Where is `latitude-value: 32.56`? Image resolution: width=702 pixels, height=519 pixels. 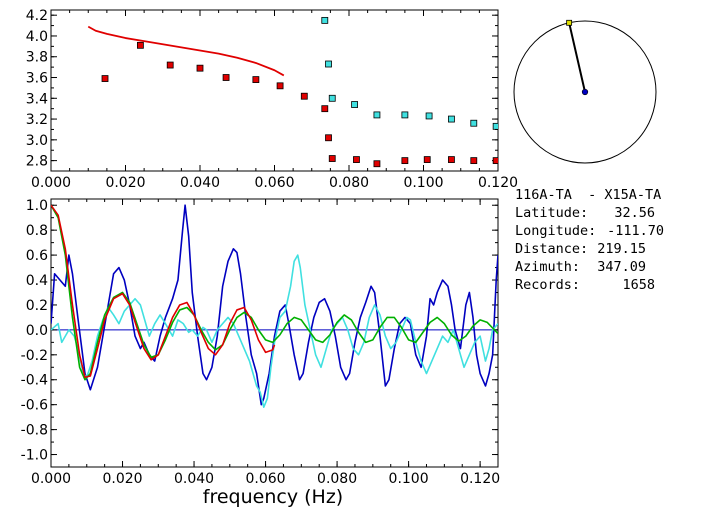 latitude-value: 32.56 is located at coordinates (634, 213).